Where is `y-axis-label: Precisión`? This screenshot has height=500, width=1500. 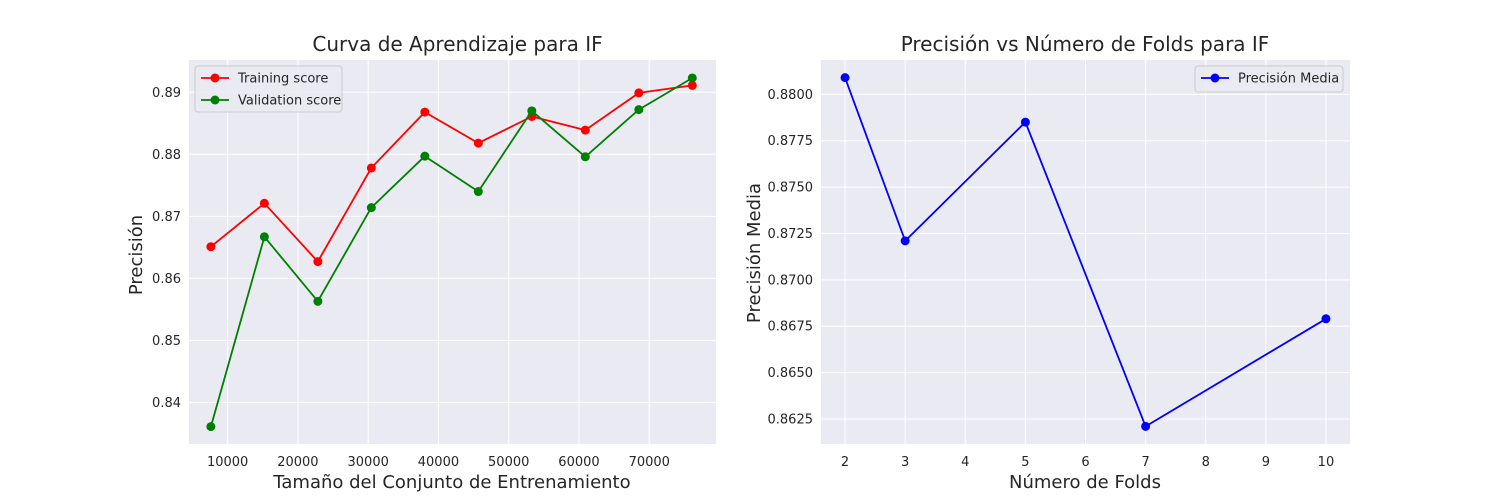
y-axis-label: Precisión is located at coordinates (136, 255).